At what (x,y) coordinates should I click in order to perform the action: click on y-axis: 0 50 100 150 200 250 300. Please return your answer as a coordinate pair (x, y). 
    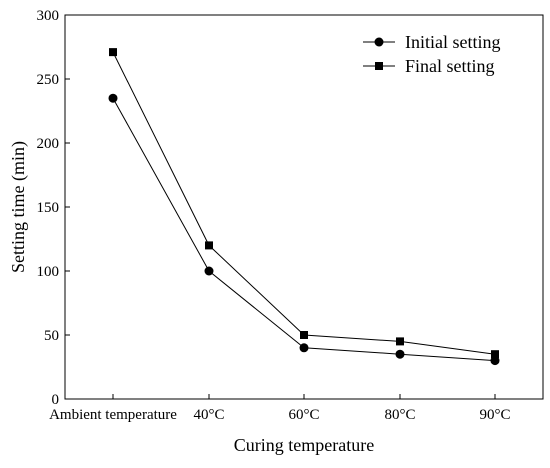
    Looking at the image, I should click on (53, 208).